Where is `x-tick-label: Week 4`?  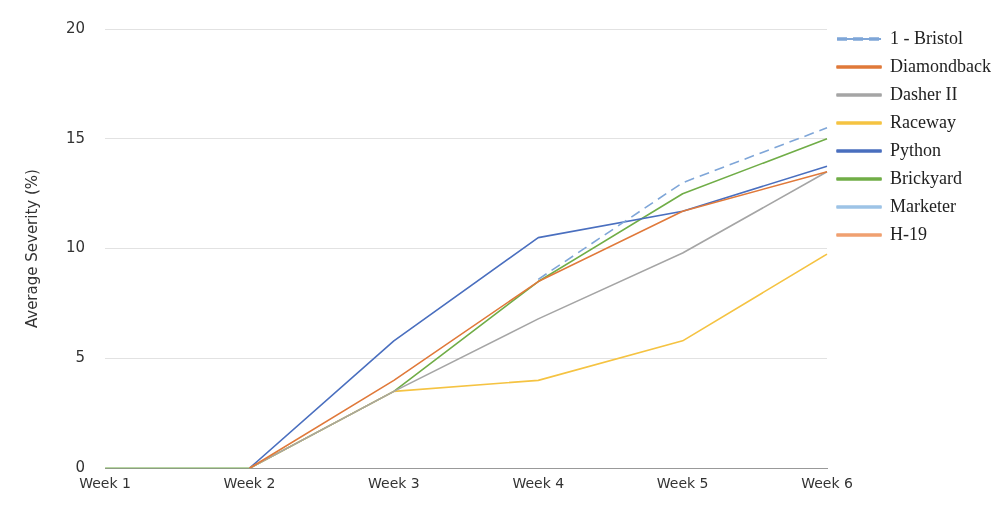 x-tick-label: Week 4 is located at coordinates (538, 483).